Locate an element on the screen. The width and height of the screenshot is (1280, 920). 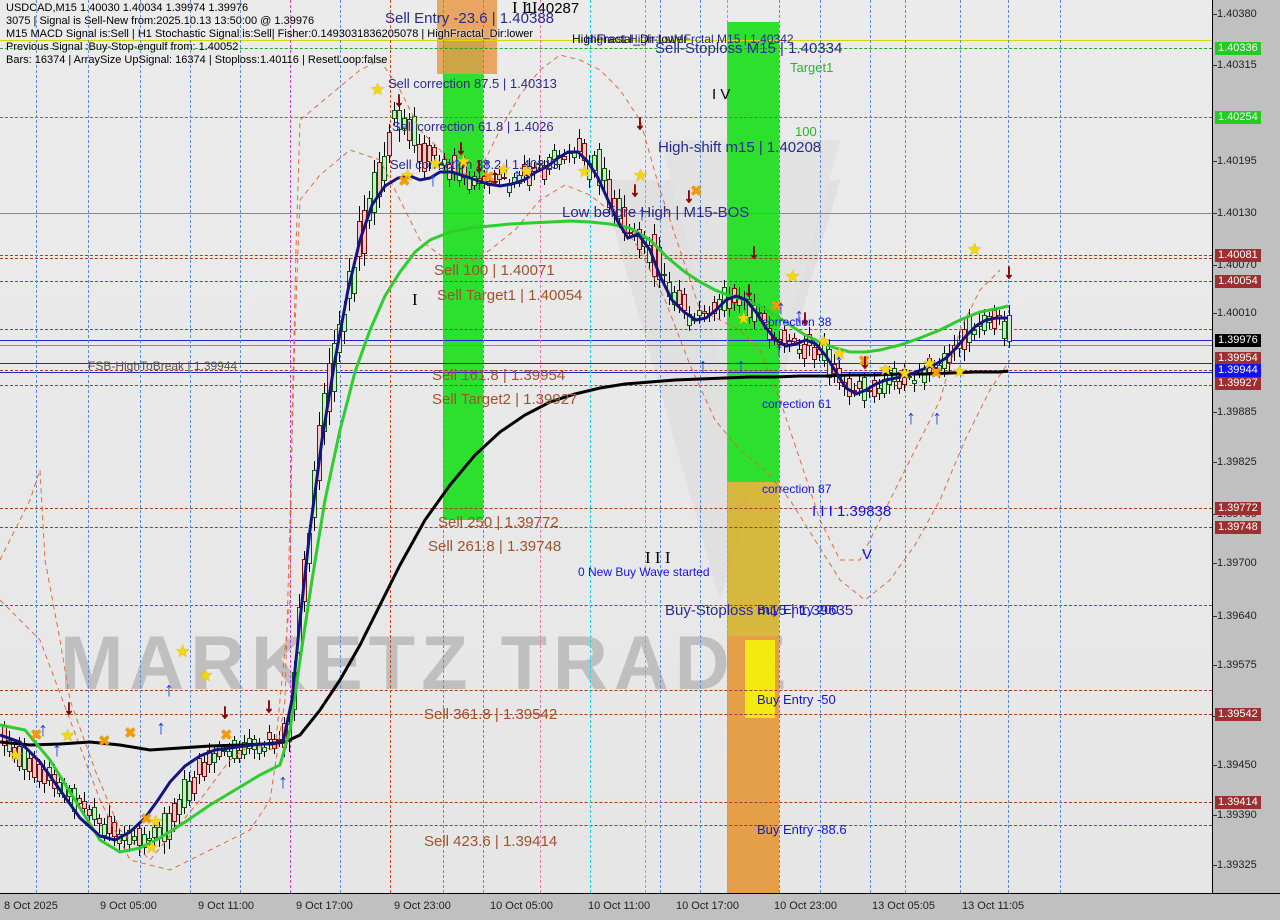
price-tick-label: 1.39450 is located at coordinates (1235, 765).